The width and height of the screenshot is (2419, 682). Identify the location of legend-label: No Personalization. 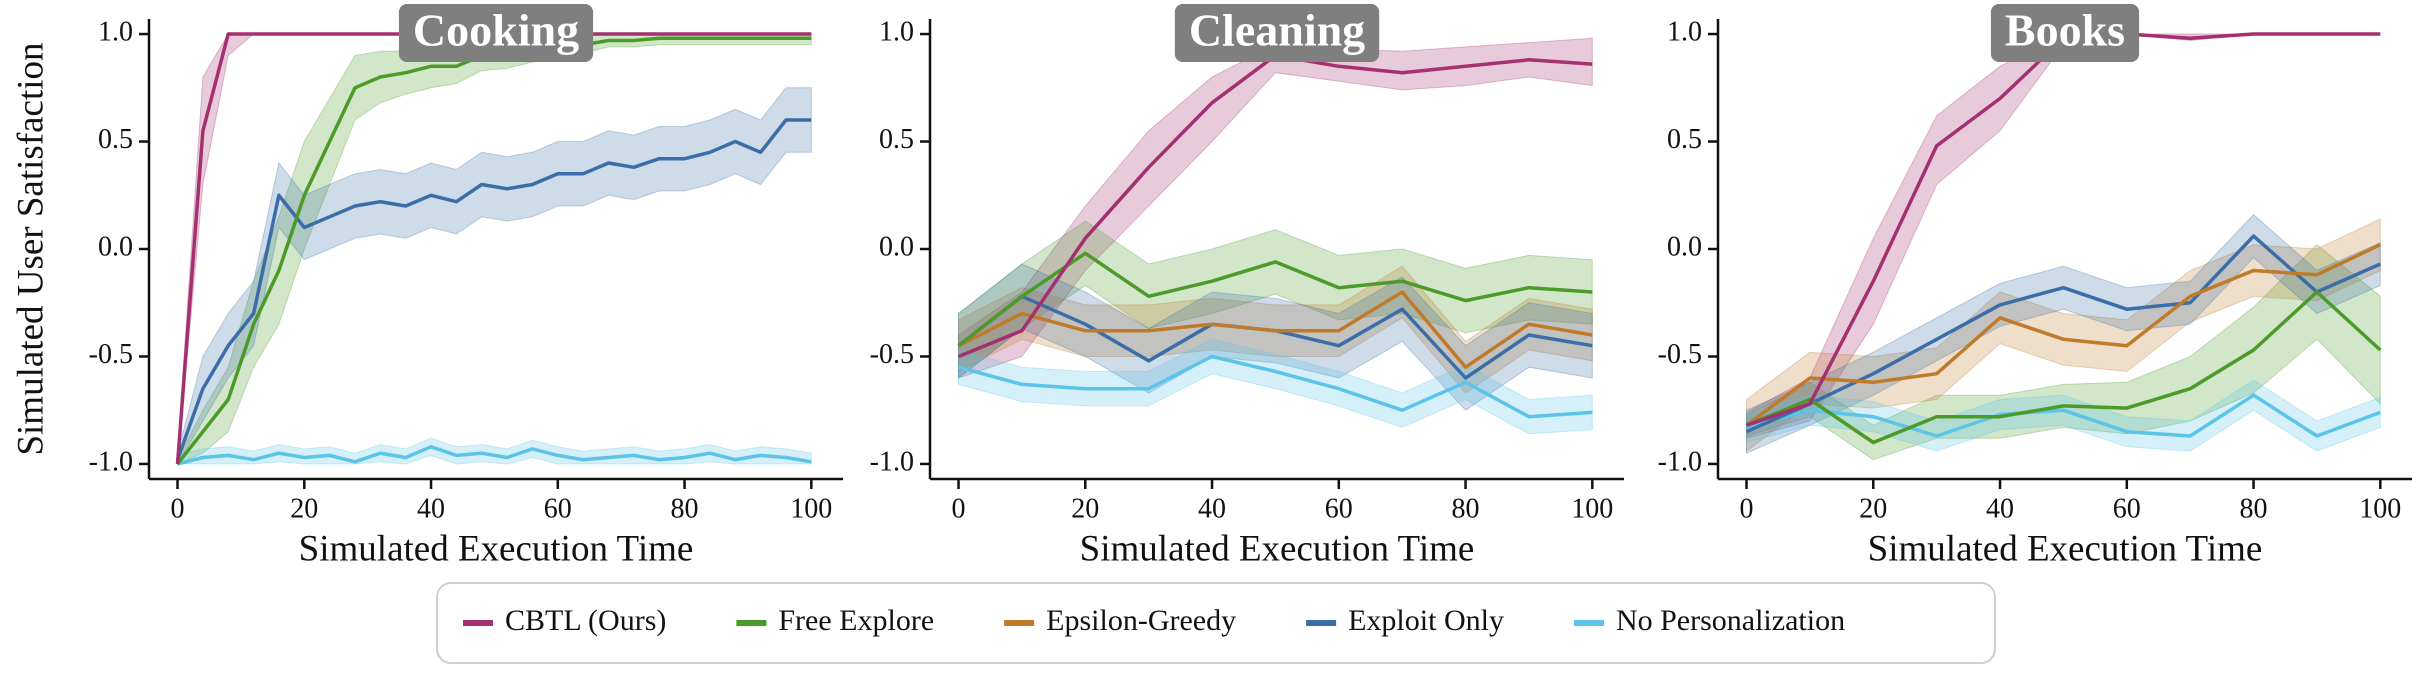
(1730, 620).